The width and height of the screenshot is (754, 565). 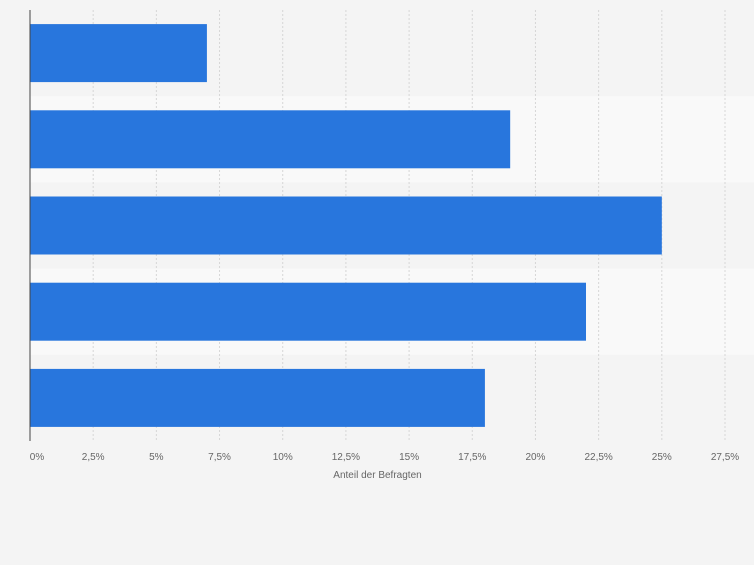 What do you see at coordinates (346, 457) in the screenshot?
I see `x-tick-label: 12,5%` at bounding box center [346, 457].